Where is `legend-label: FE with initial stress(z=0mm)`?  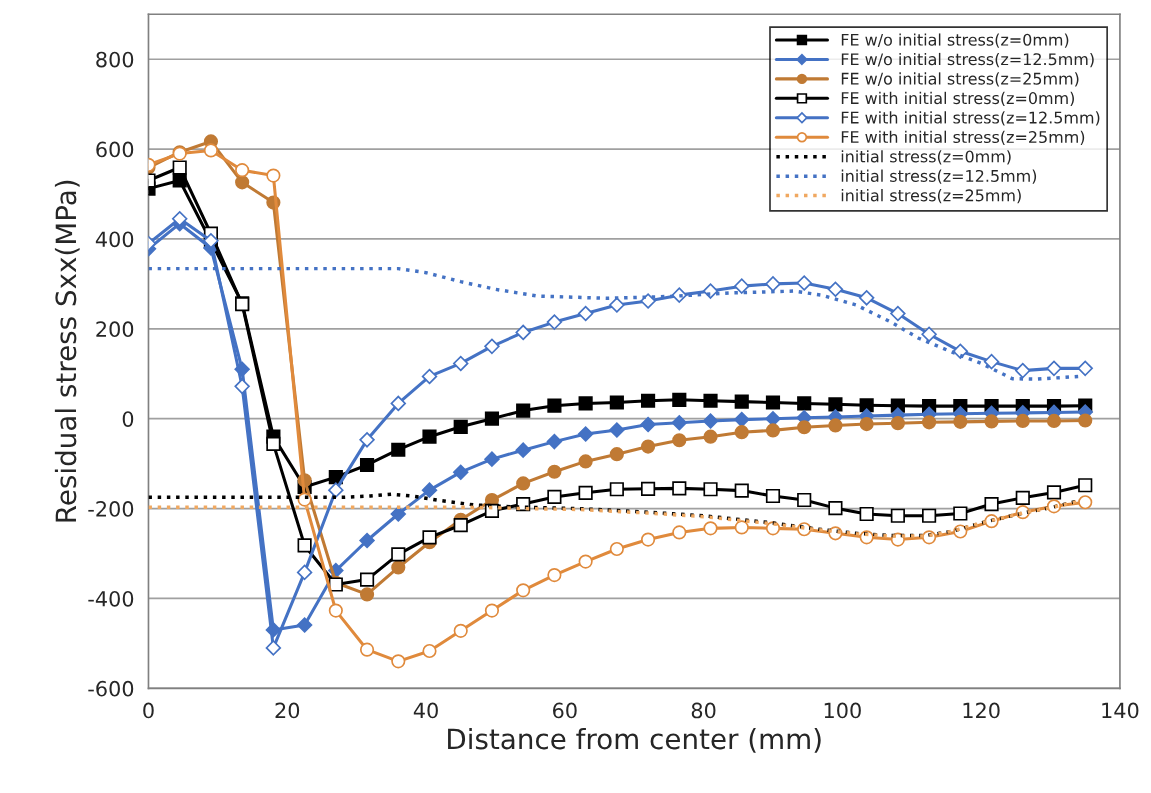
legend-label: FE with initial stress(z=0mm) is located at coordinates (957, 99).